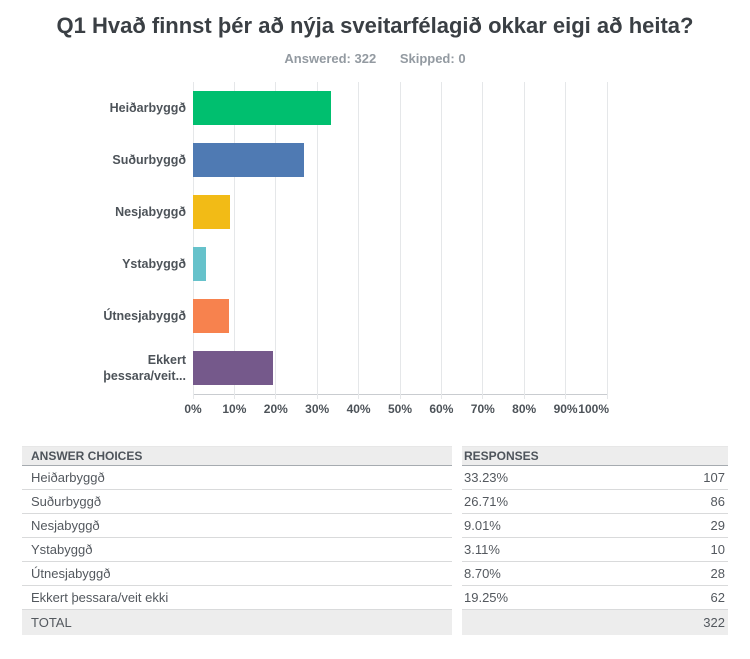 This screenshot has height=659, width=750. I want to click on responses-cell: 9.01% 29, so click(595, 526).